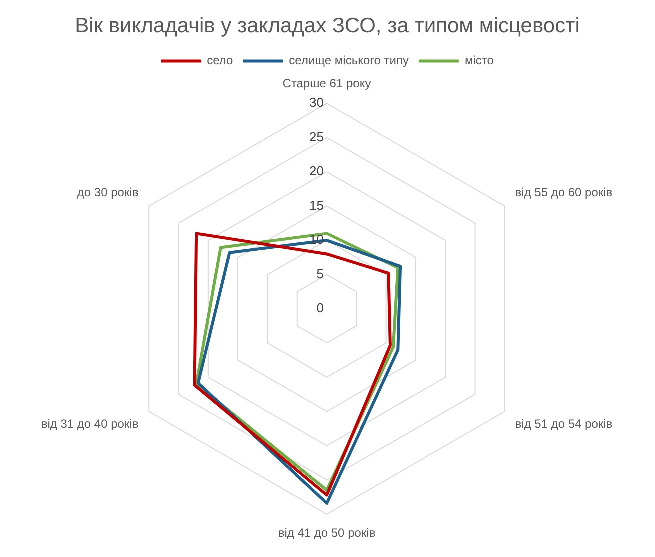 The height and width of the screenshot is (557, 655). I want to click on spoke-label: до 30 років, so click(108, 192).